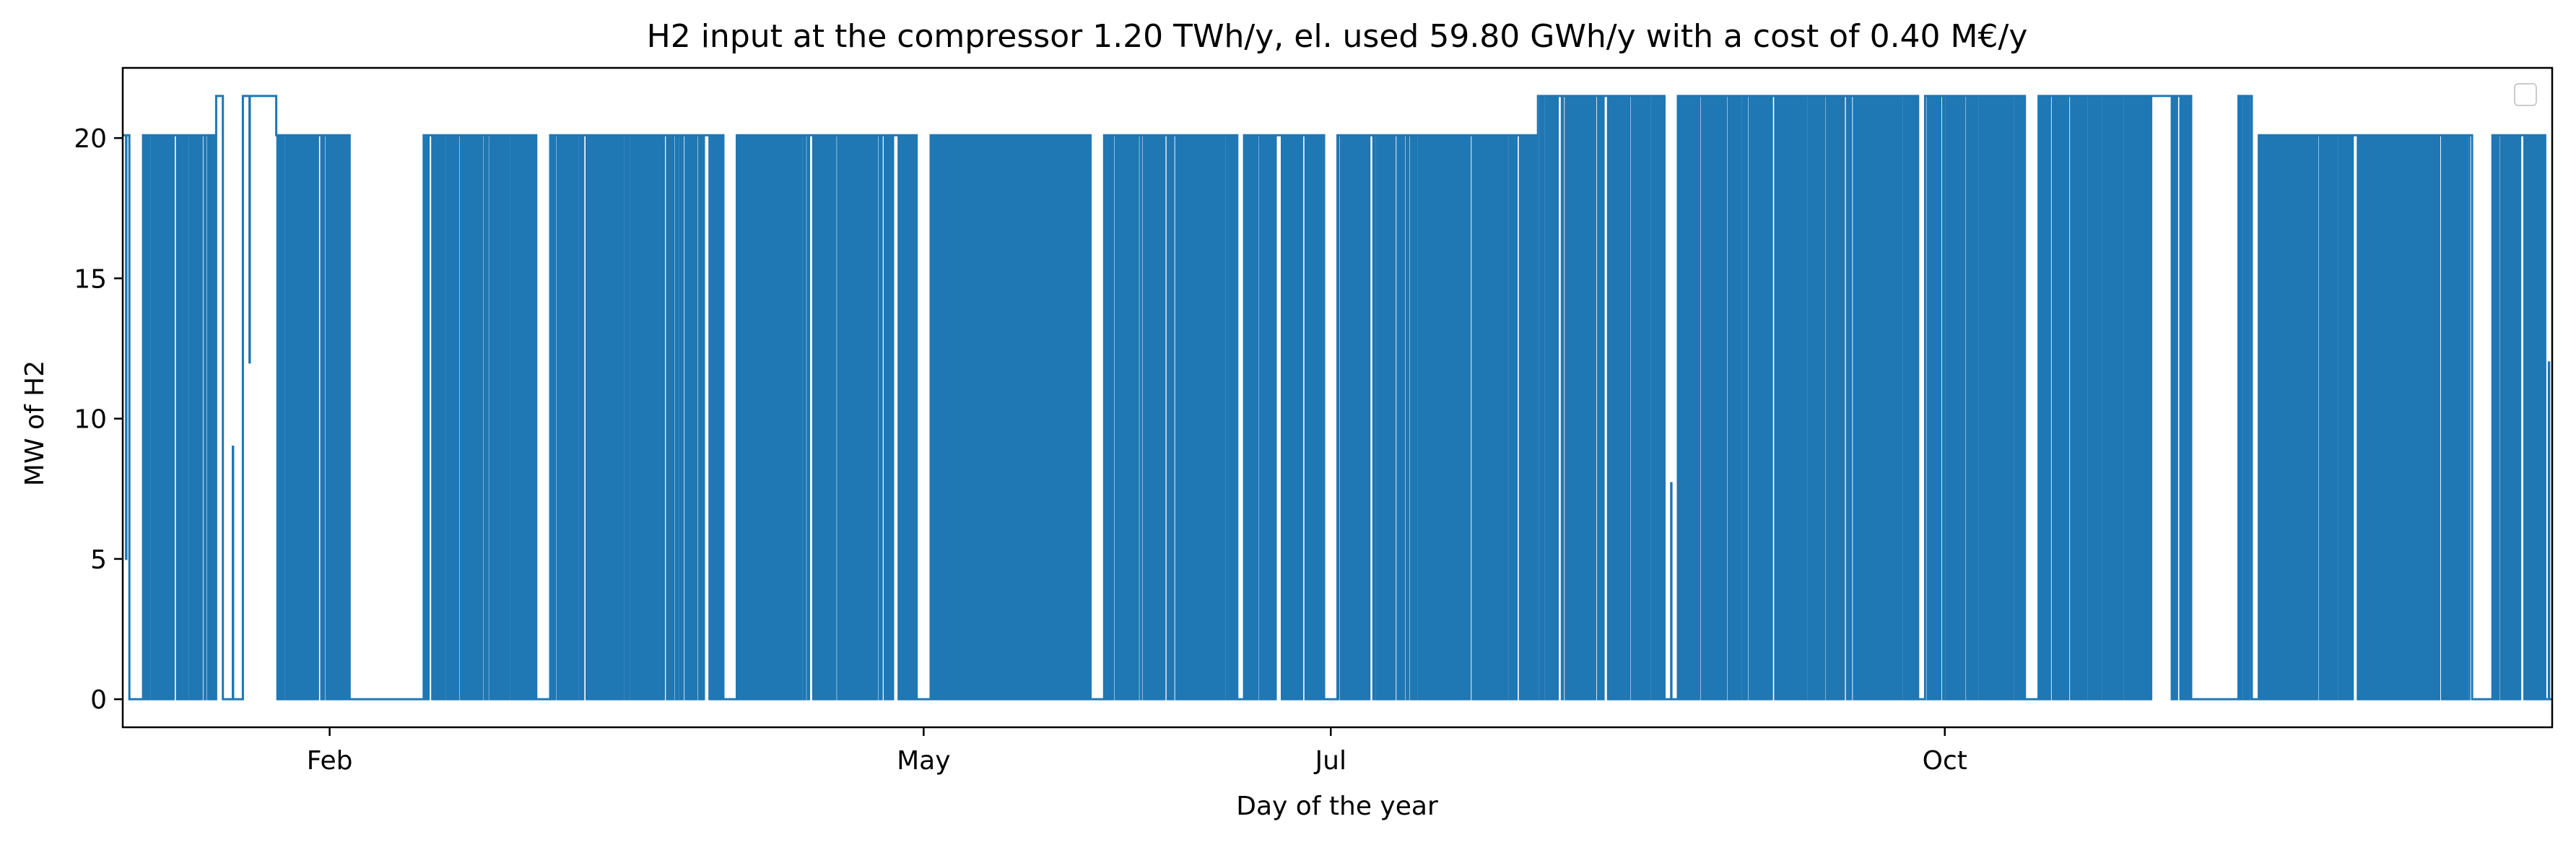 The height and width of the screenshot is (845, 2576). I want to click on y-tick-label: 15, so click(90, 279).